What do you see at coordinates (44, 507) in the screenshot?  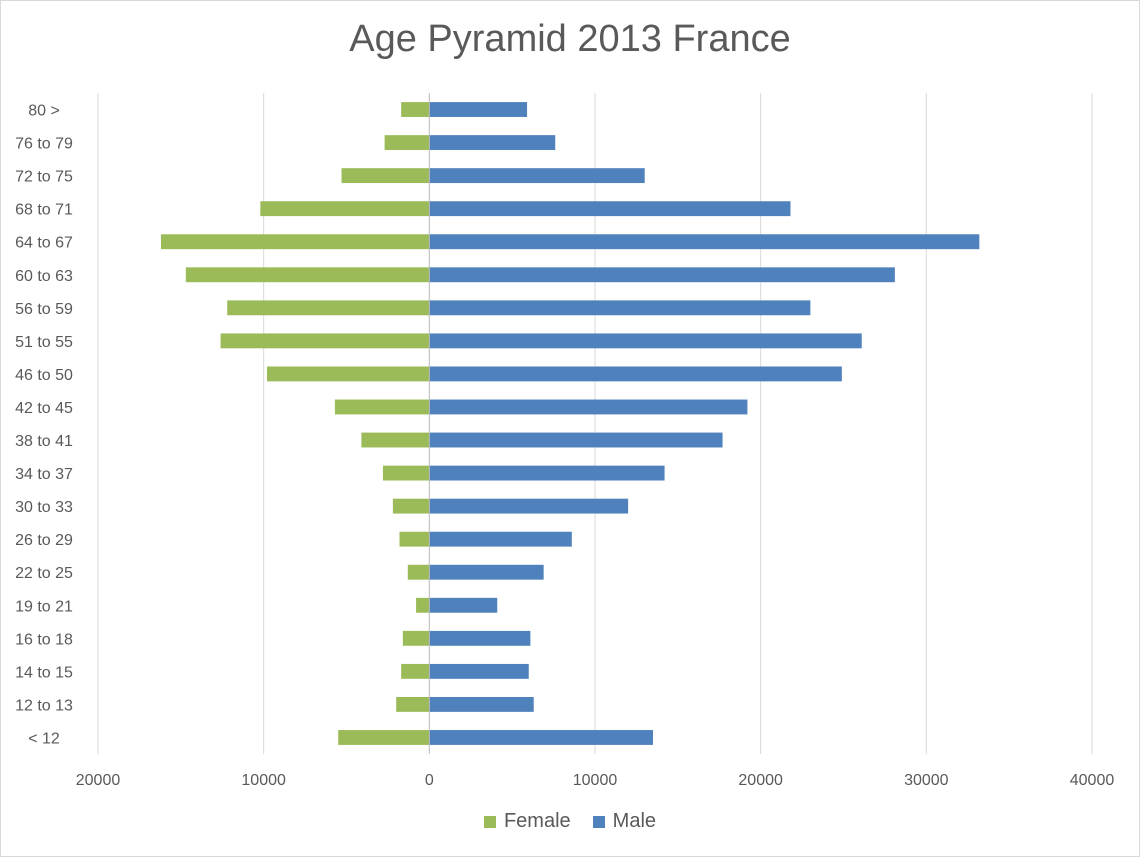 I see `y-tick-label: 30 to 33` at bounding box center [44, 507].